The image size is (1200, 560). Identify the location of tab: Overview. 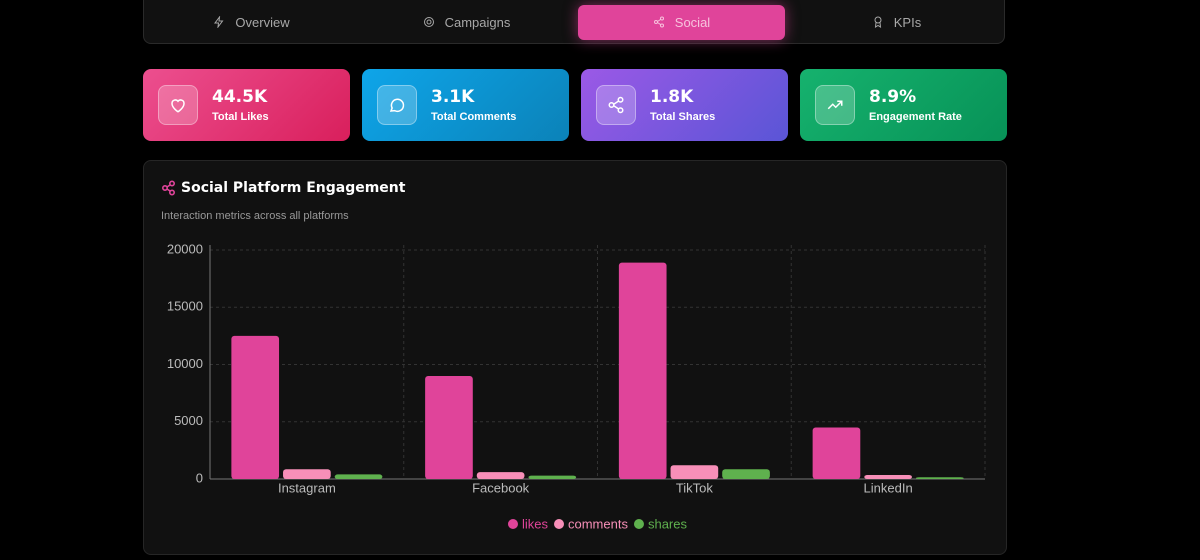
(251, 22).